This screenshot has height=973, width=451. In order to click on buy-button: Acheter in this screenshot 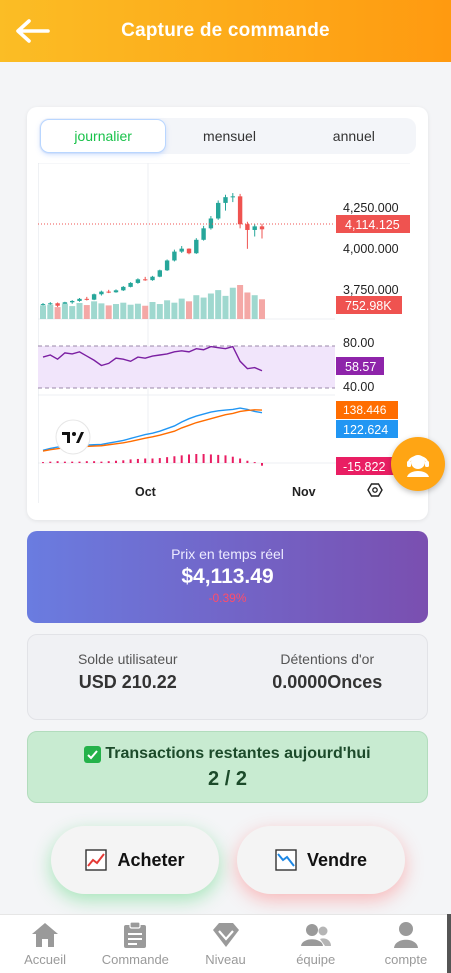, I will do `click(135, 860)`.